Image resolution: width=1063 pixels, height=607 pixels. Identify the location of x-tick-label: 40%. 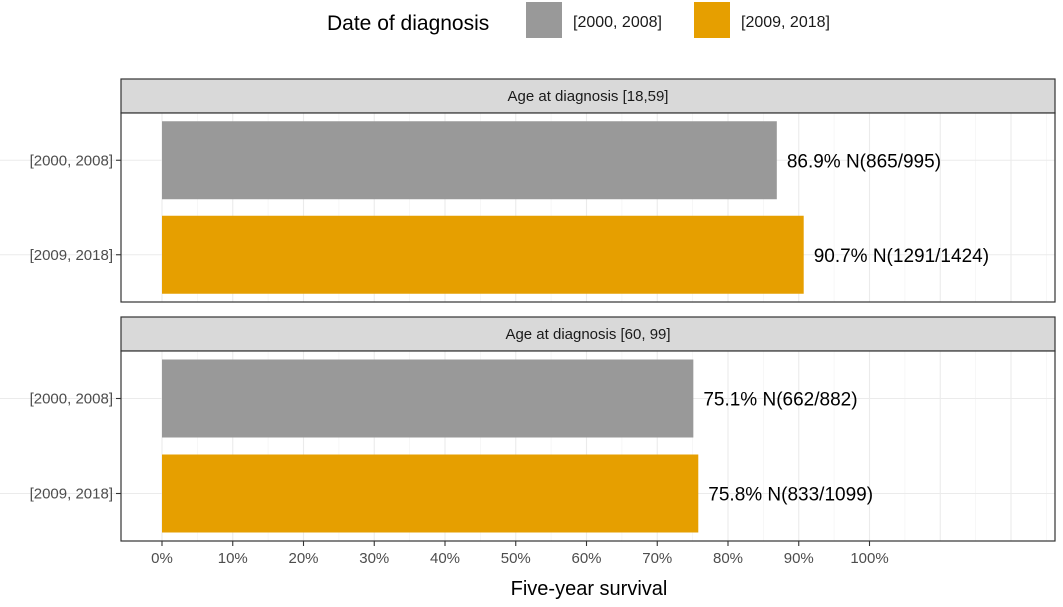
(445, 558).